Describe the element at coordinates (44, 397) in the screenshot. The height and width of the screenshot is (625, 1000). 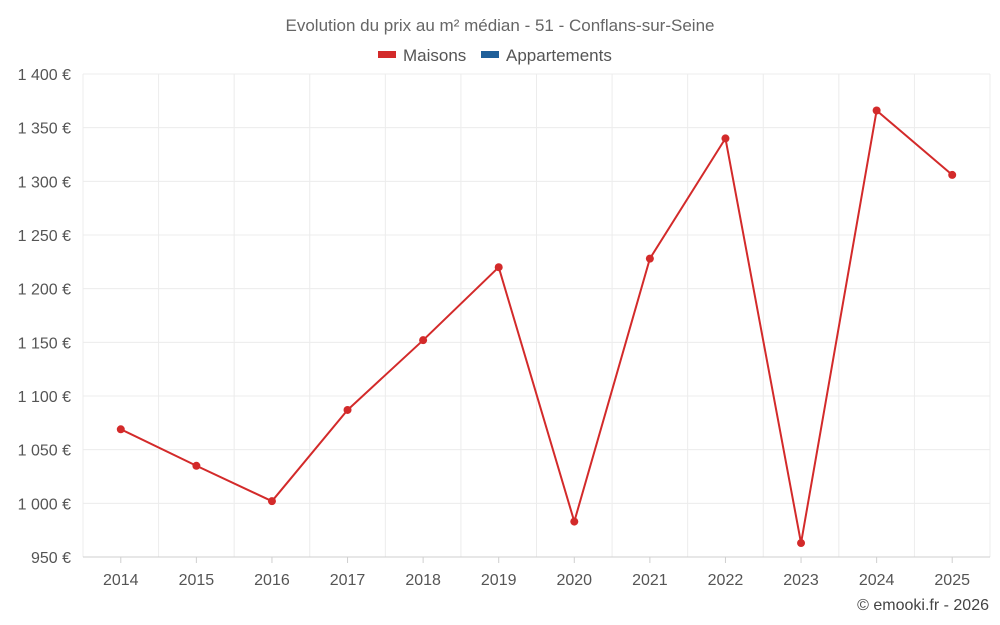
I see `y-tick-label: 1 100 €` at that location.